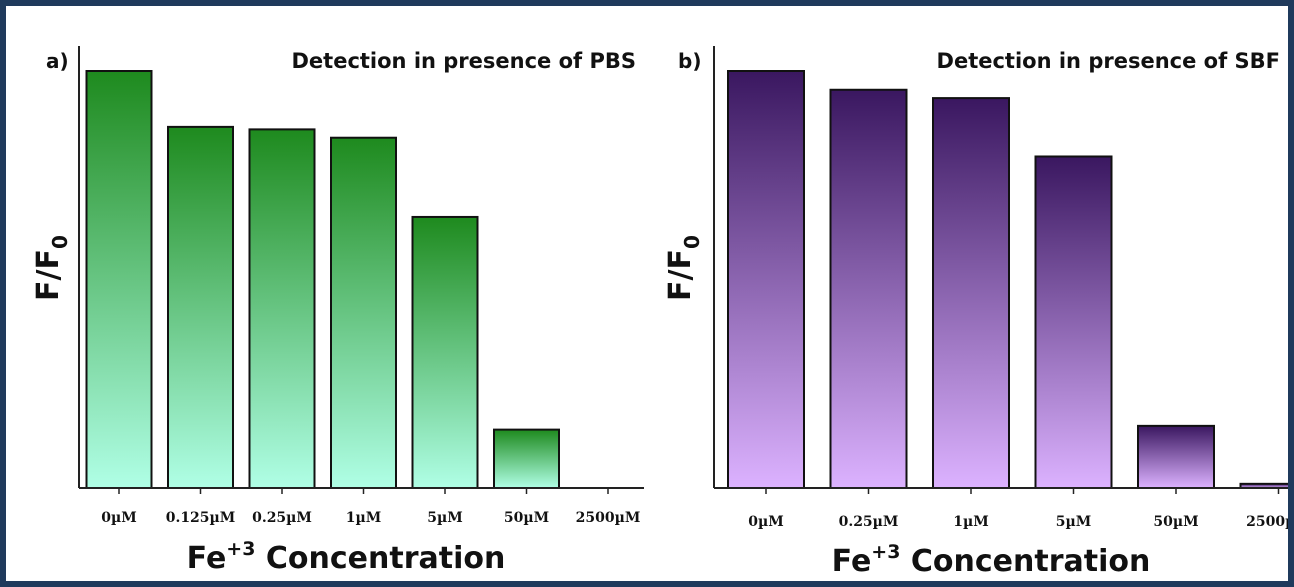 This screenshot has height=587, width=1294. I want to click on panel-b-y-title-sub: 0, so click(692, 242).